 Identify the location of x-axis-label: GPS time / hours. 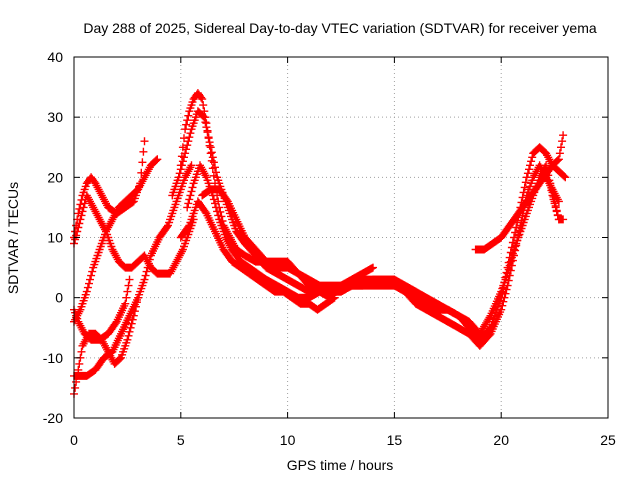
(340, 465).